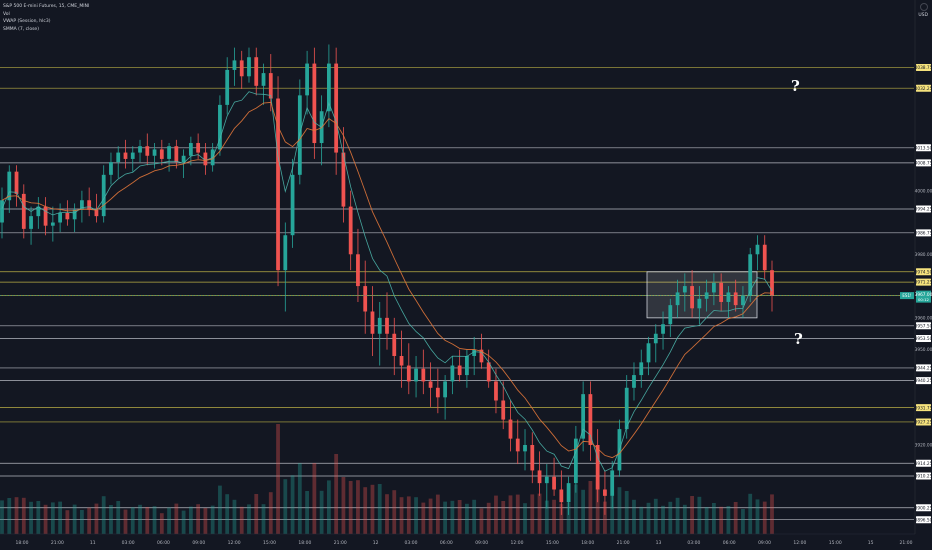 The width and height of the screenshot is (932, 550). I want to click on level-label: 3900.25, so click(923, 508).